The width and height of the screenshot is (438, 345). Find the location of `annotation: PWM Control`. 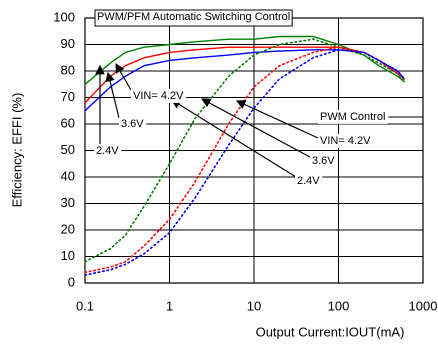

annotation: PWM Control is located at coordinates (352, 117).